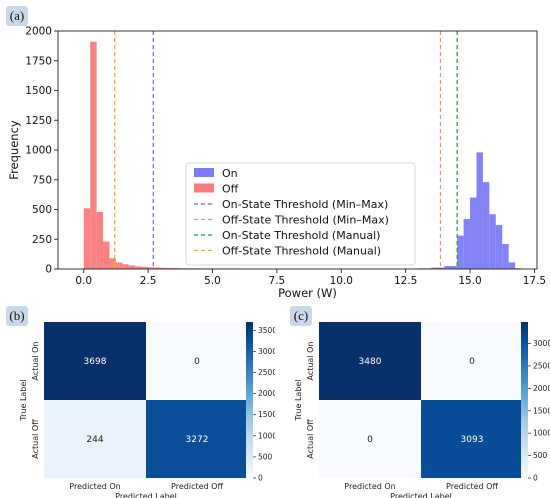  Describe the element at coordinates (341, 281) in the screenshot. I see `x-tick-label-4: 10.0` at that location.